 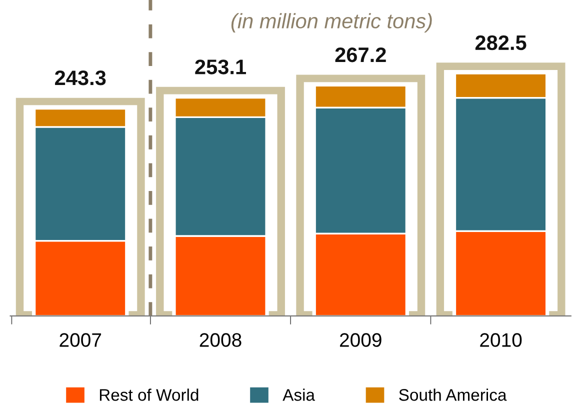 I want to click on annotation: 267.2, so click(x=360, y=54).